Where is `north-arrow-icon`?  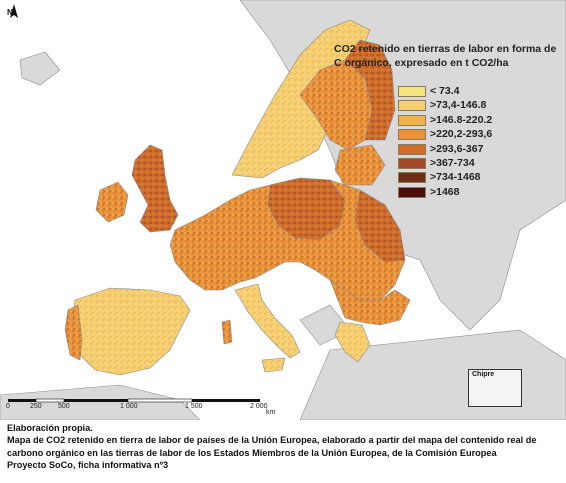
north-arrow-icon is located at coordinates (14, 11).